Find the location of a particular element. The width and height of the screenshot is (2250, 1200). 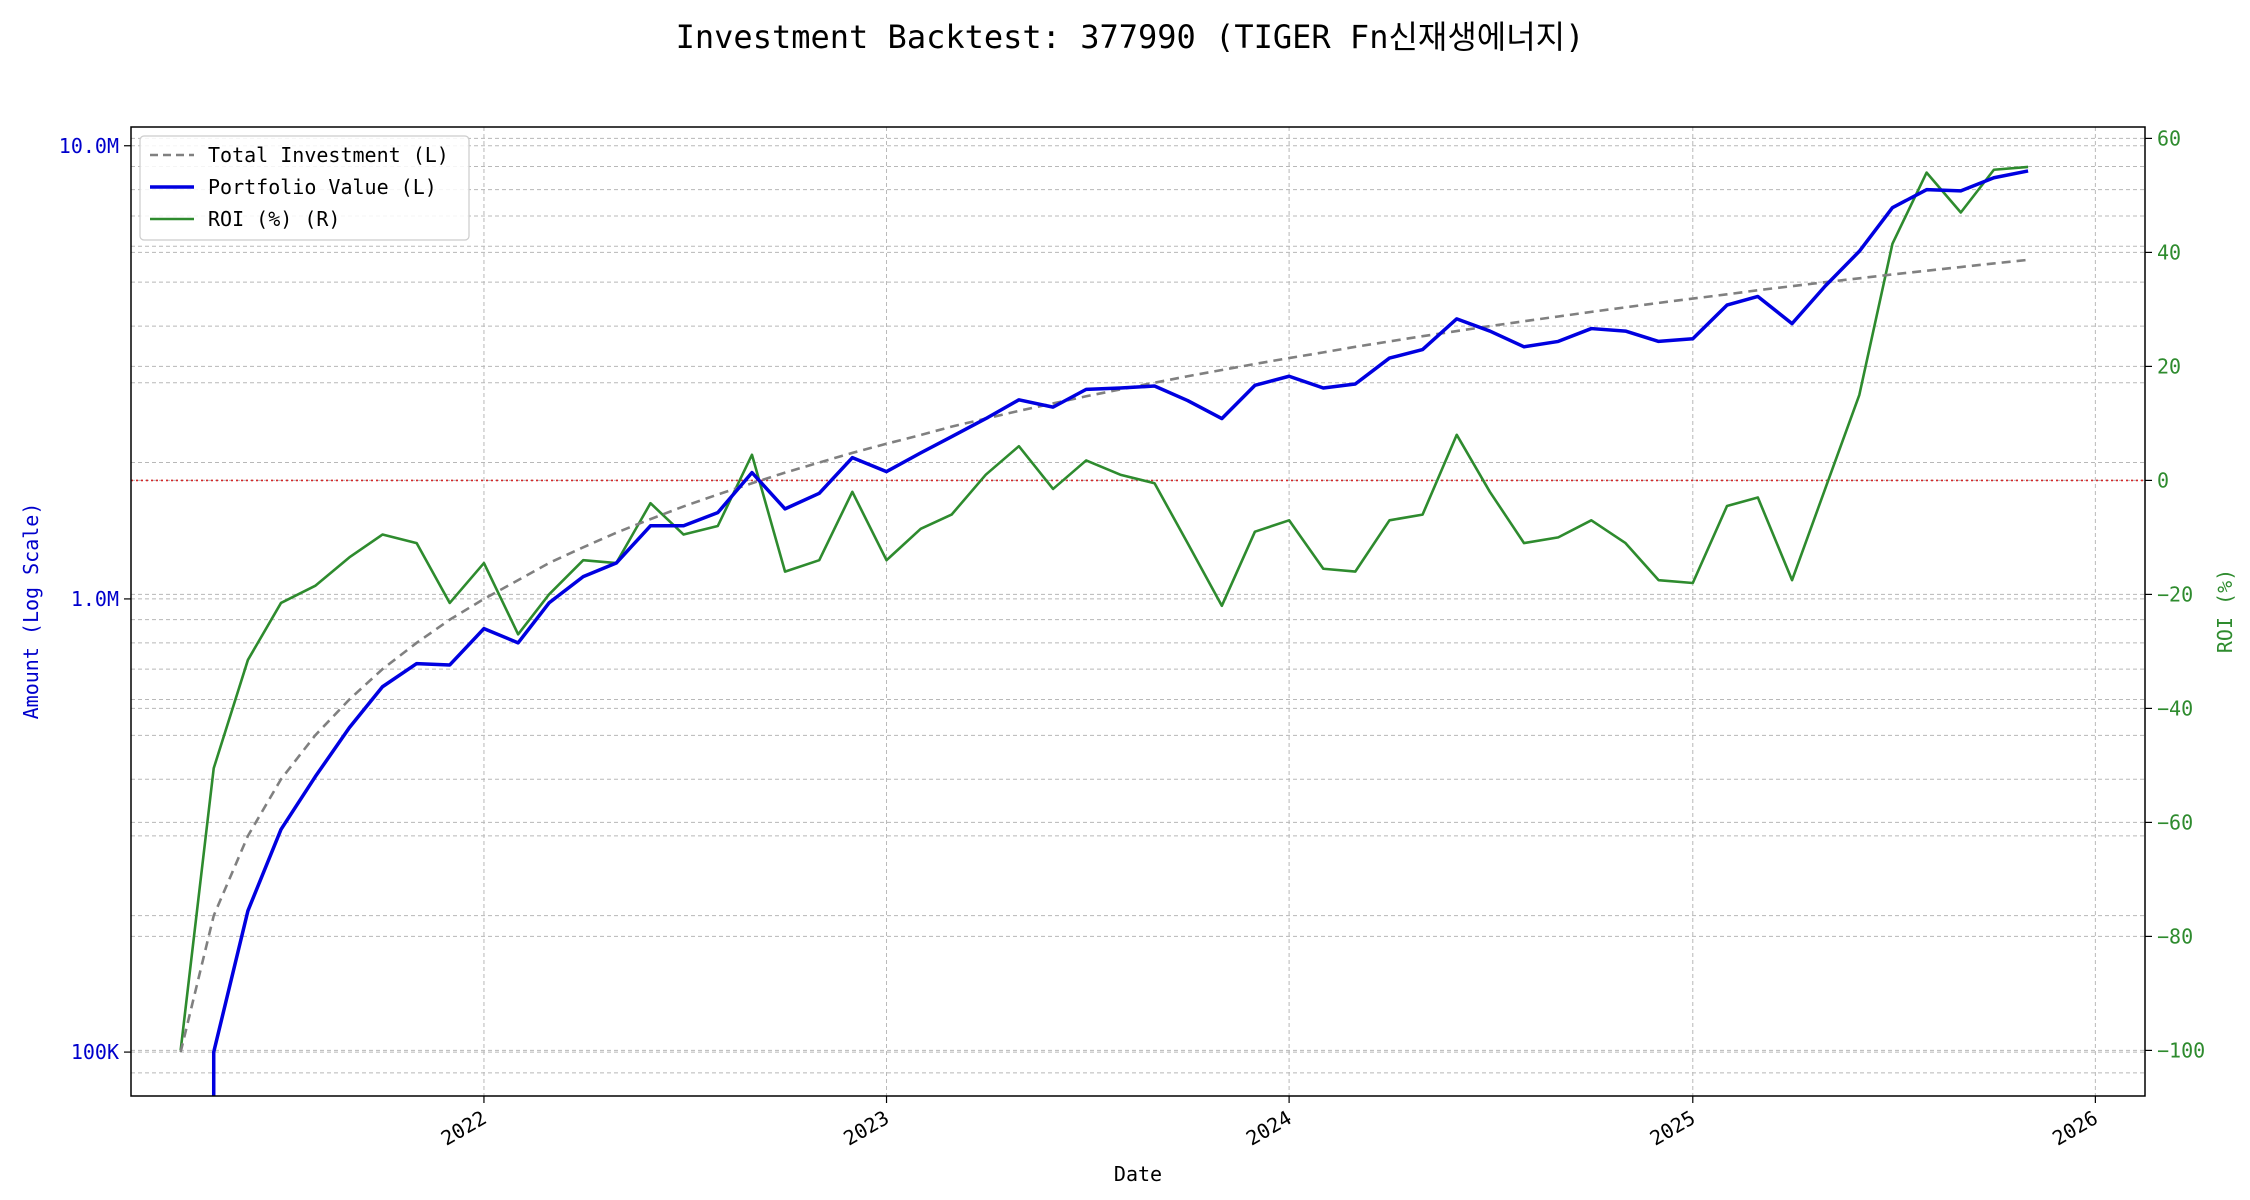

legend-label-portfolio-value: Portfolio Value (L) is located at coordinates (322, 187).